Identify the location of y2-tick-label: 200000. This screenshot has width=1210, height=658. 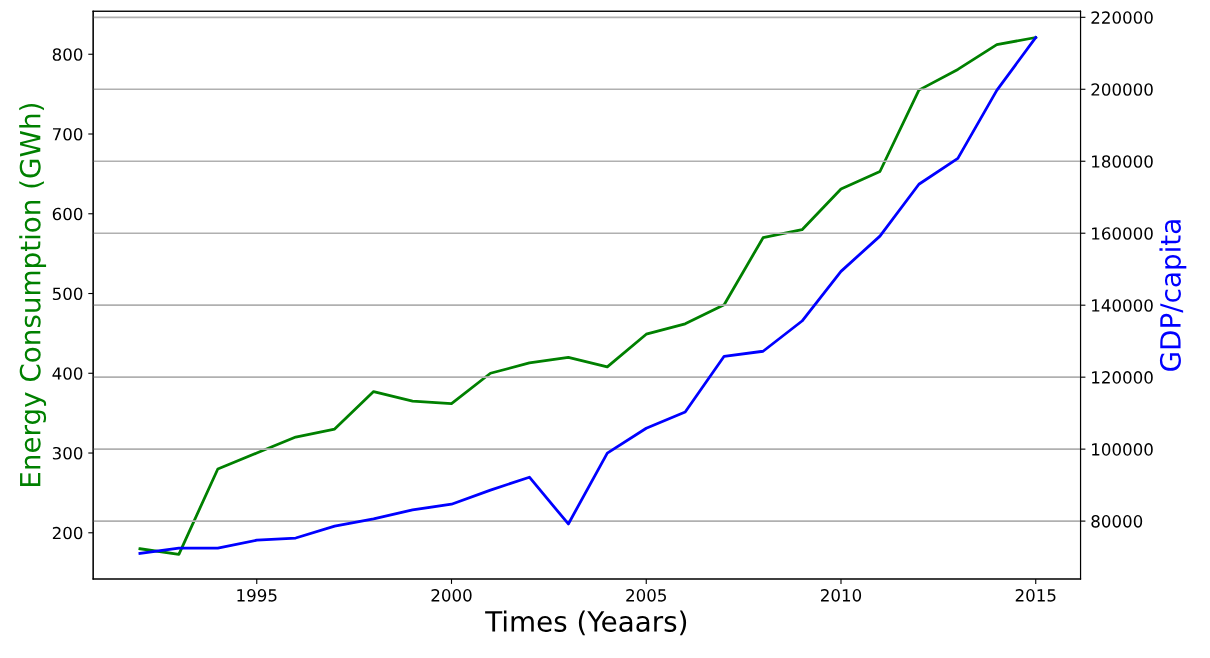
(1122, 89).